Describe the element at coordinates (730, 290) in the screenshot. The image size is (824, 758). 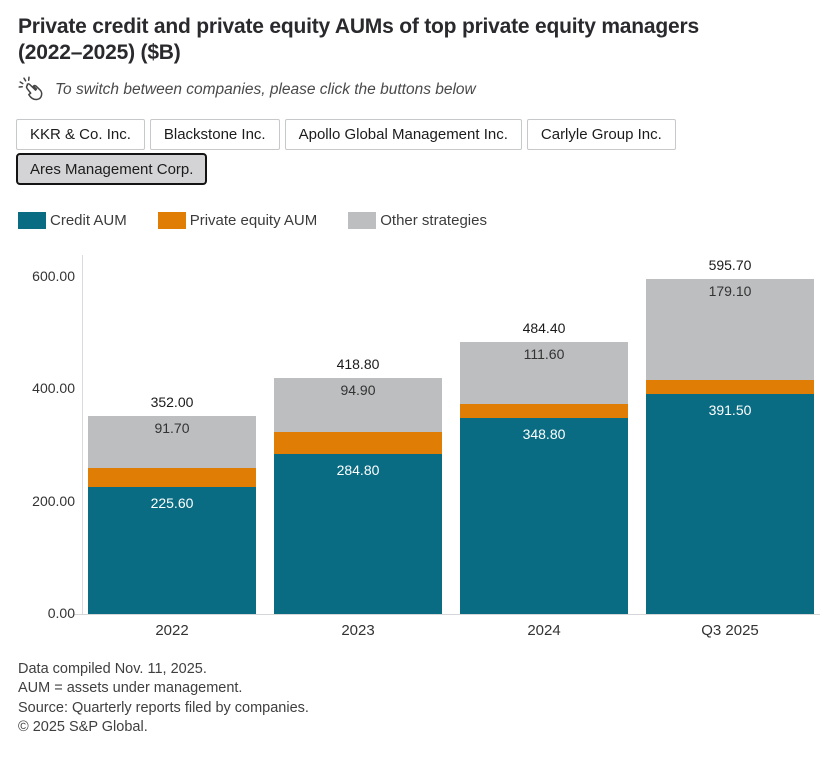
I see `bar-value-label-other-strategies-q3-2025: 179.10` at that location.